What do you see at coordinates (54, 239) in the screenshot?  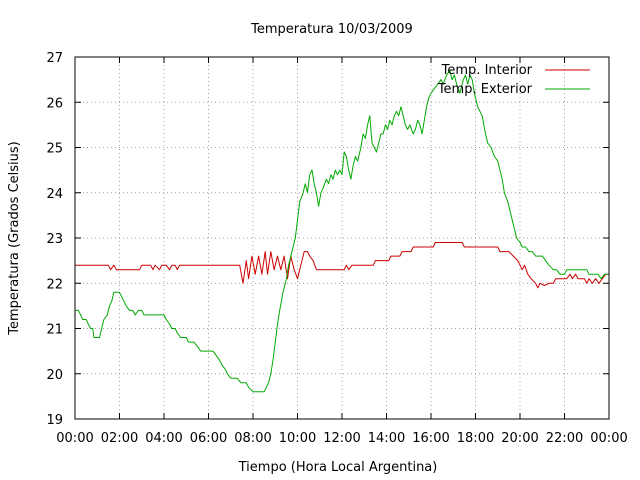 I see `y-tick-label: 23` at bounding box center [54, 239].